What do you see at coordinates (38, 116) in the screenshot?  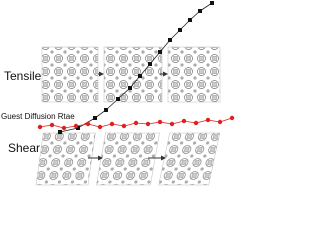 I see `diffusion-label: Guest Diffusion Rtae` at bounding box center [38, 116].